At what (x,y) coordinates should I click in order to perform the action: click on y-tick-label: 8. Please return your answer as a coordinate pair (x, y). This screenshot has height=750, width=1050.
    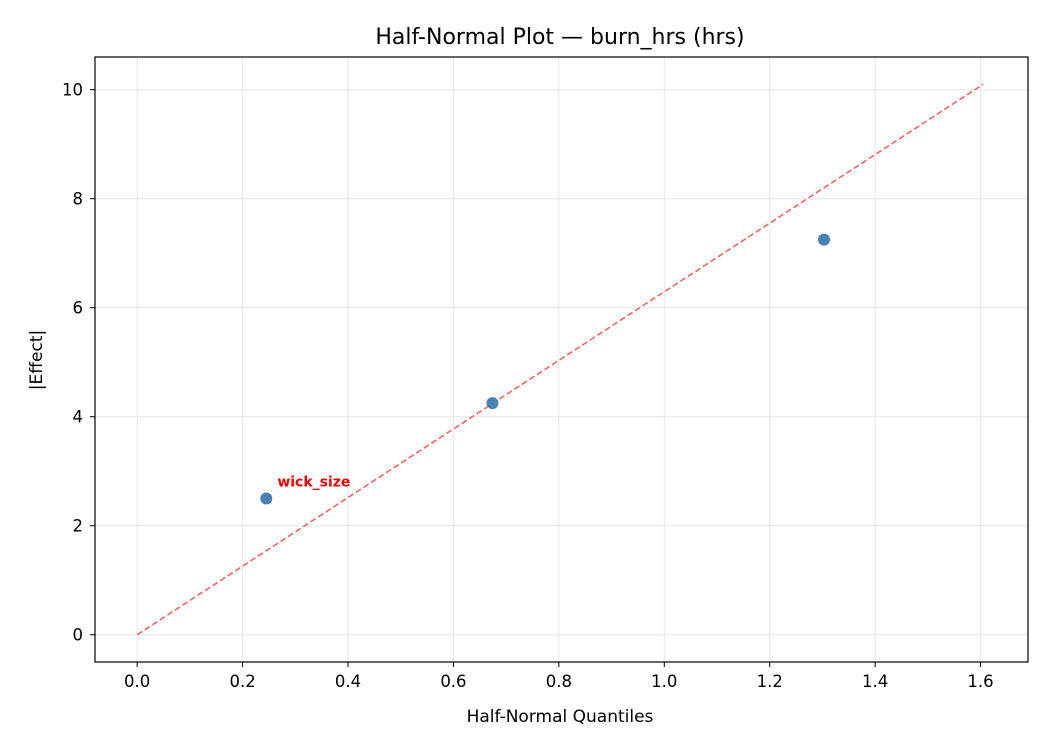
    Looking at the image, I should click on (78, 199).